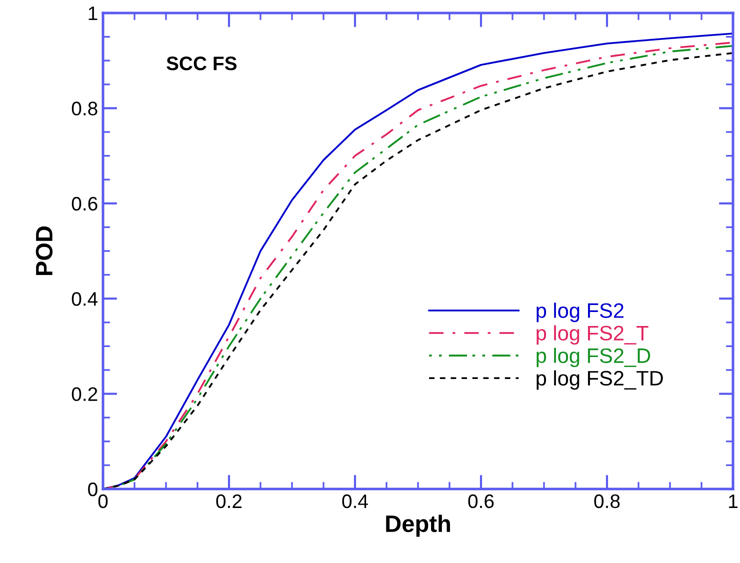  I want to click on x-tick-label: 0.6, so click(481, 501).